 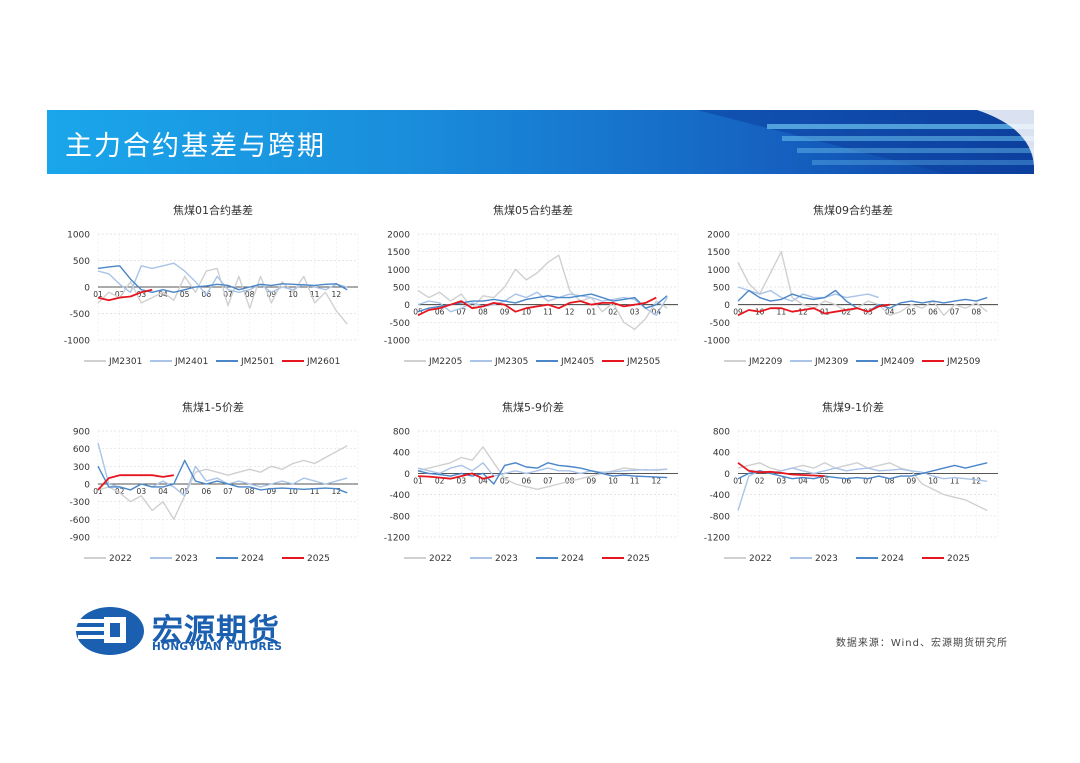 I want to click on title-banner: 主力合约基差与跨期, so click(x=540, y=142).